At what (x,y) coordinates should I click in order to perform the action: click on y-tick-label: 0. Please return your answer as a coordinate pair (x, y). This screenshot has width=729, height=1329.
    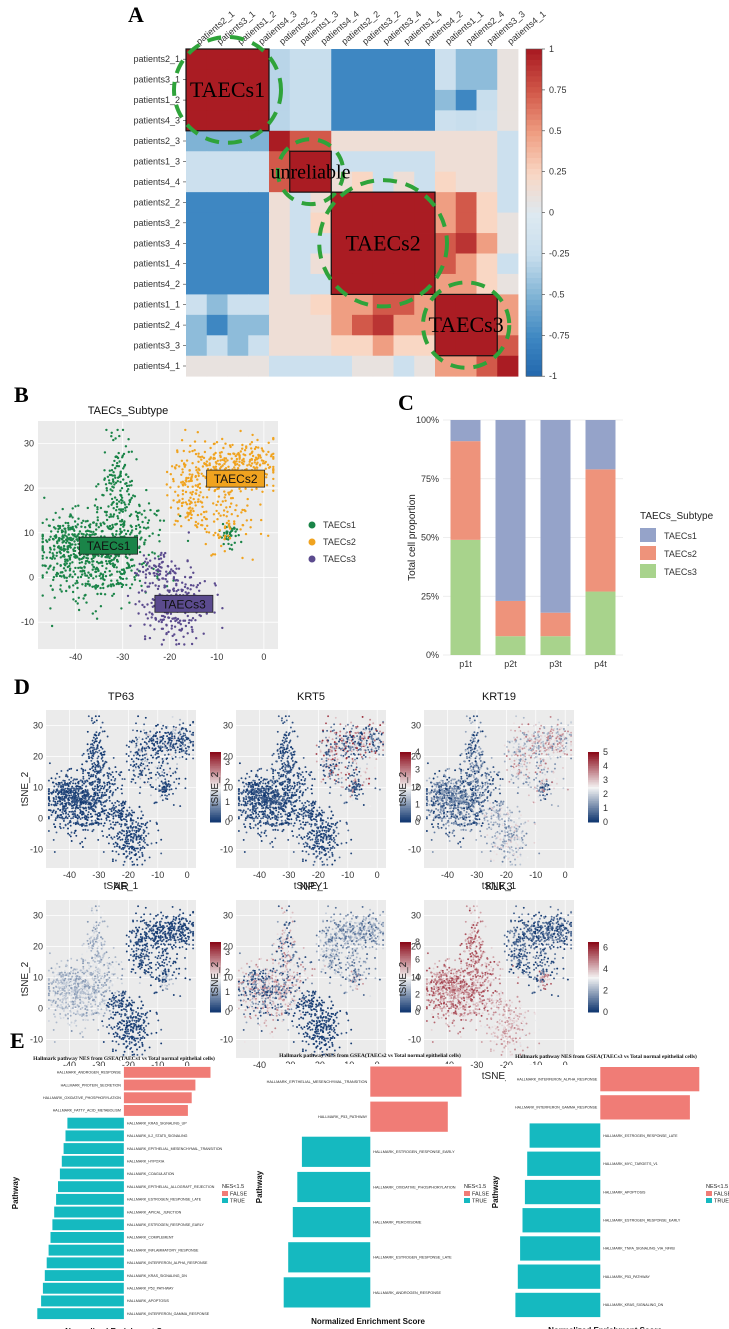
    Looking at the image, I should click on (31, 577).